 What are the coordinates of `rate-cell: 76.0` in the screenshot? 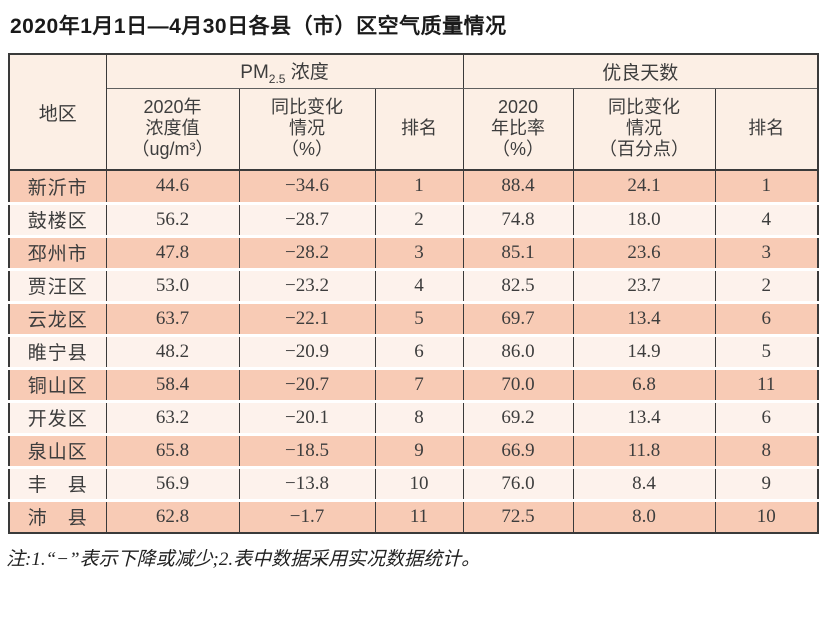 It's located at (518, 482).